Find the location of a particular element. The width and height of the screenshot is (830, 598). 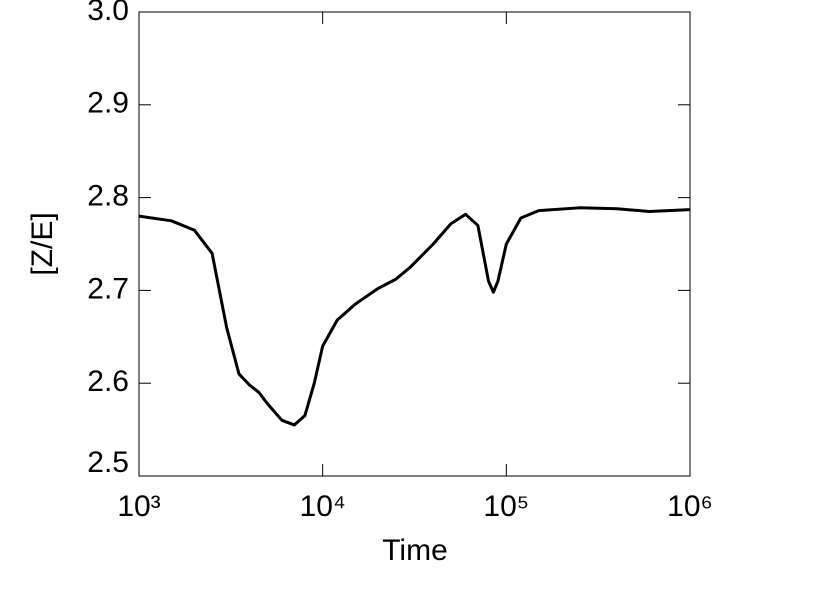

y-tick-label: 2.8 is located at coordinates (108, 196).